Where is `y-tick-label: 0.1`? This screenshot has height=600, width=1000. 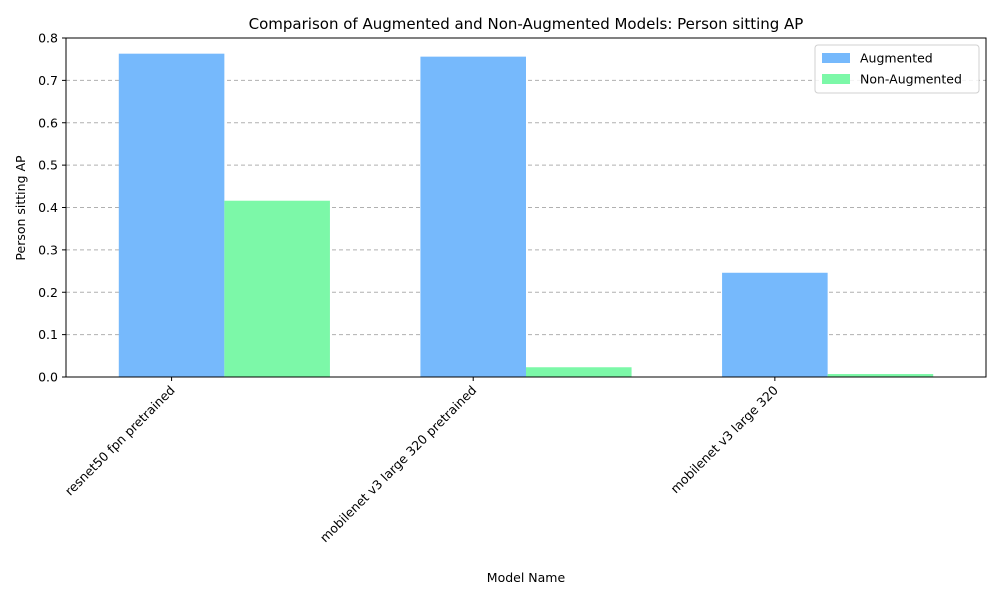
y-tick-label: 0.1 is located at coordinates (48, 334).